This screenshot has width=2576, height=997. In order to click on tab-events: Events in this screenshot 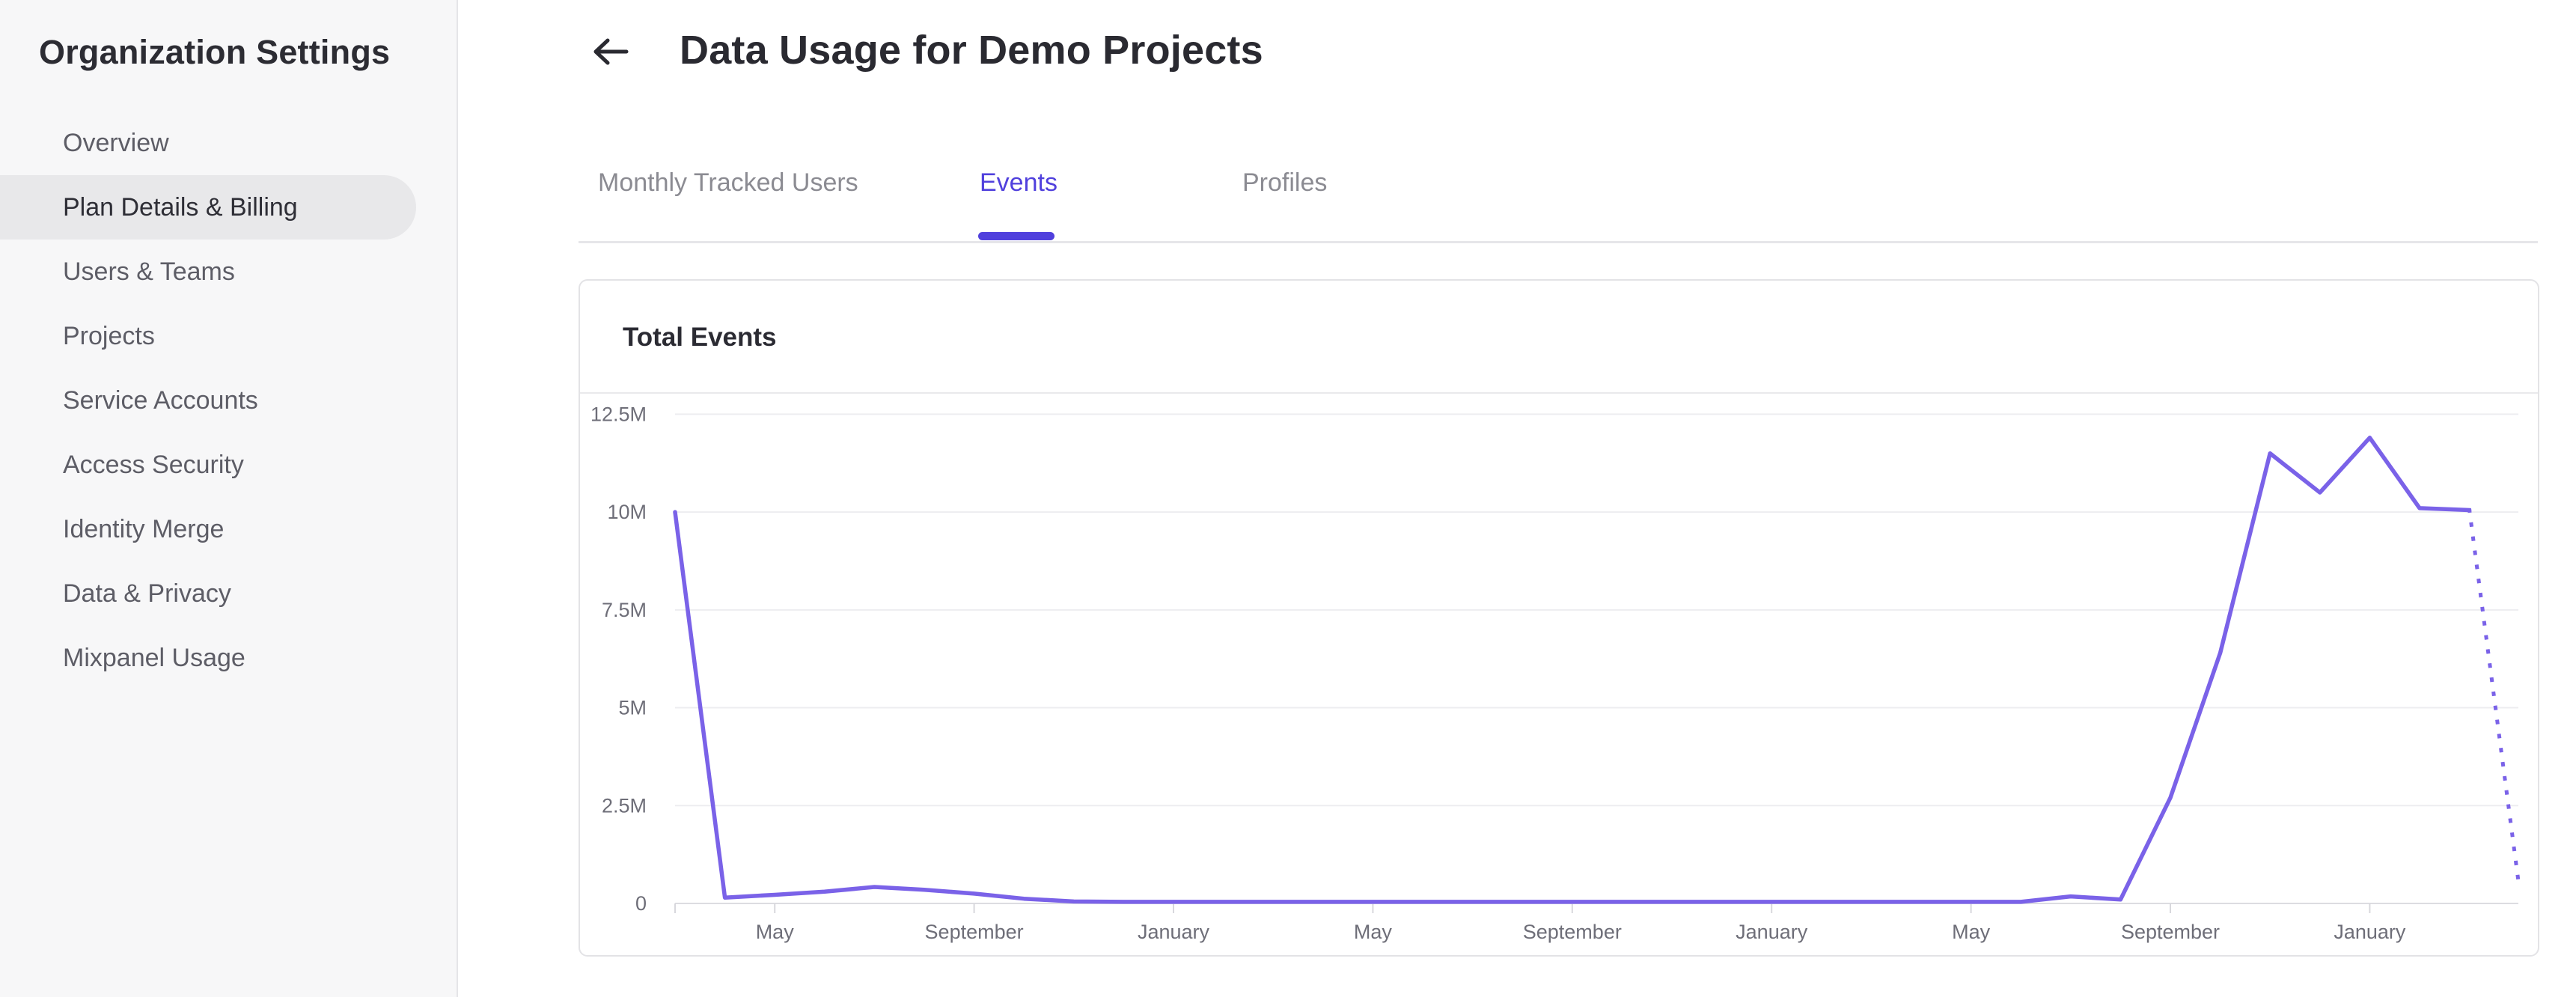, I will do `click(1018, 182)`.